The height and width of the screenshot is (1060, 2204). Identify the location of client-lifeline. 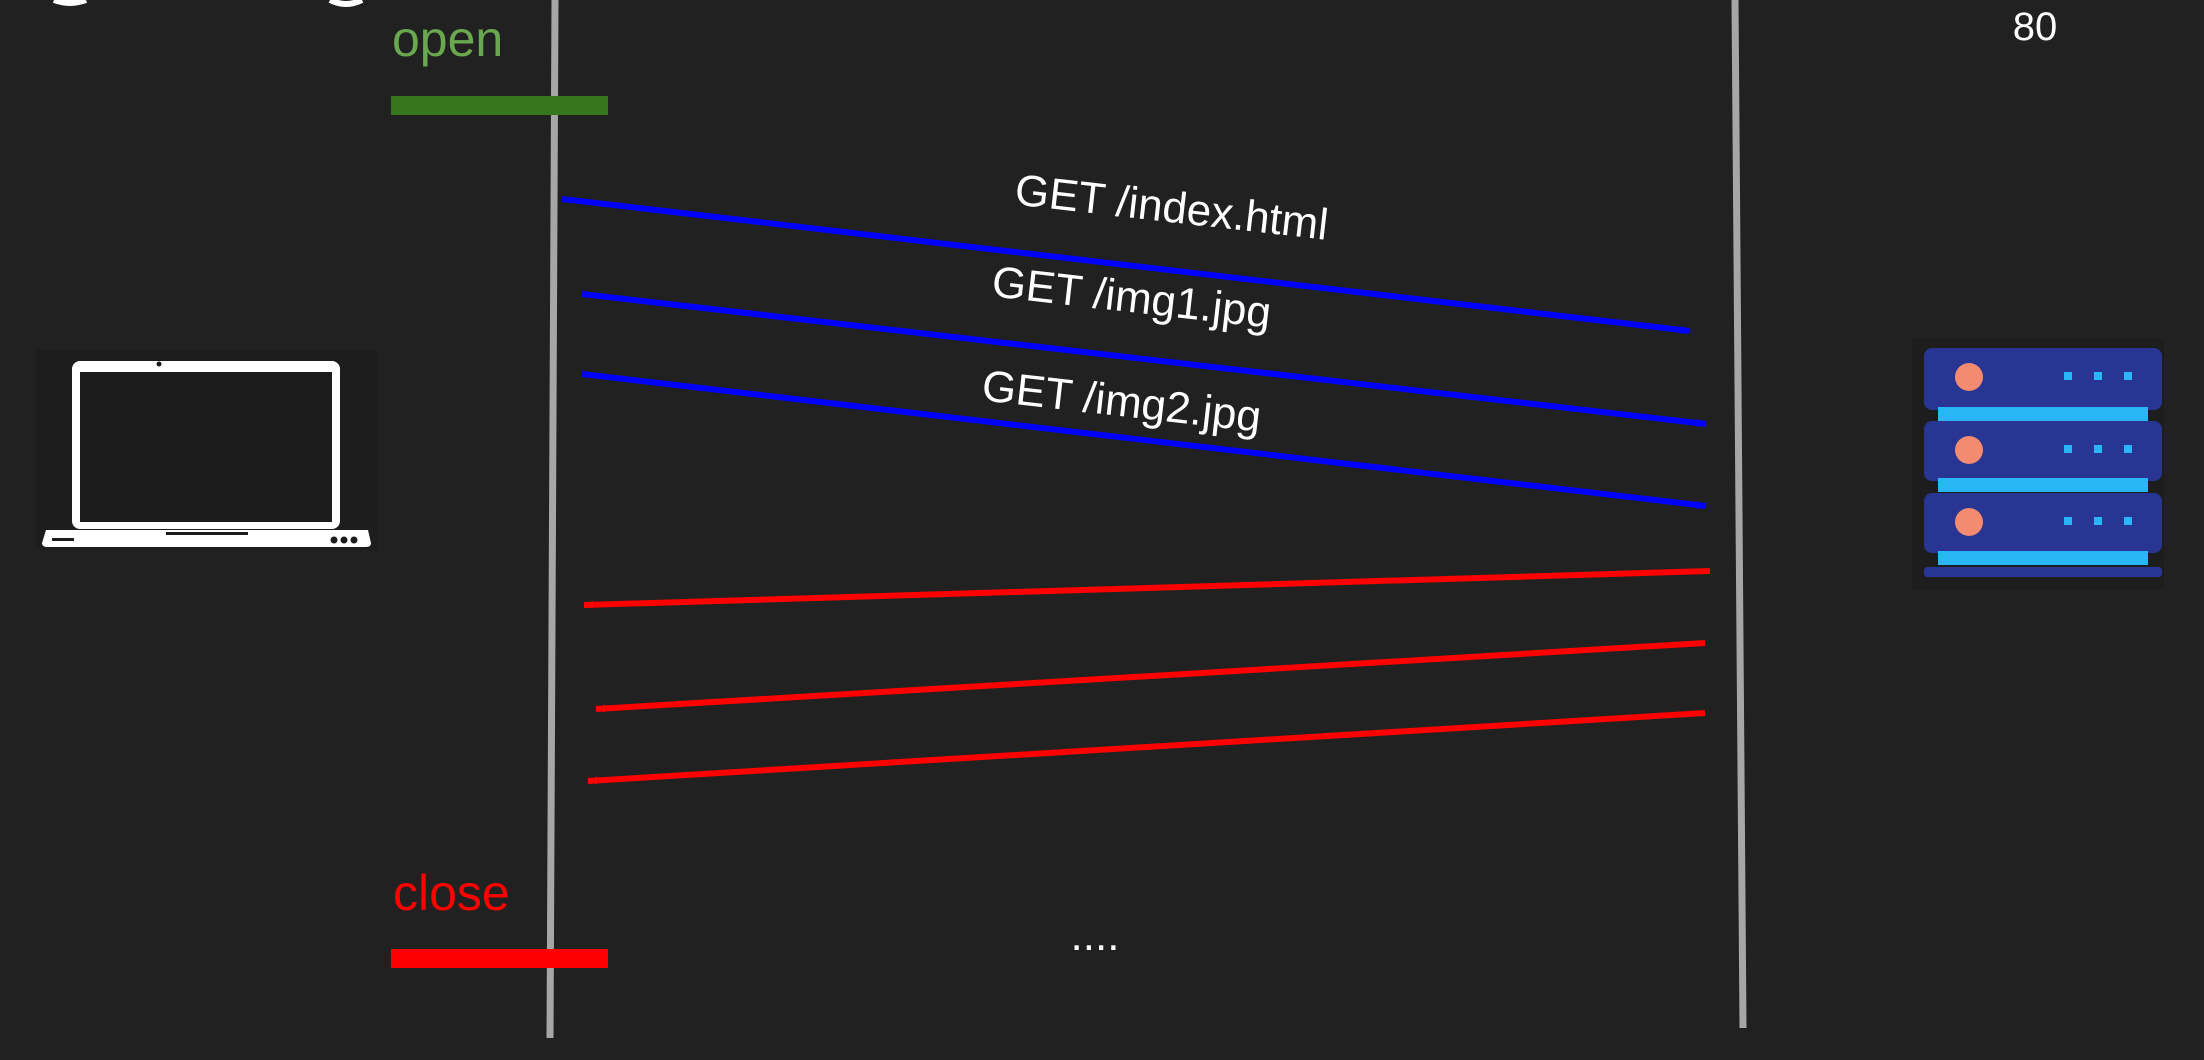
(552, 519).